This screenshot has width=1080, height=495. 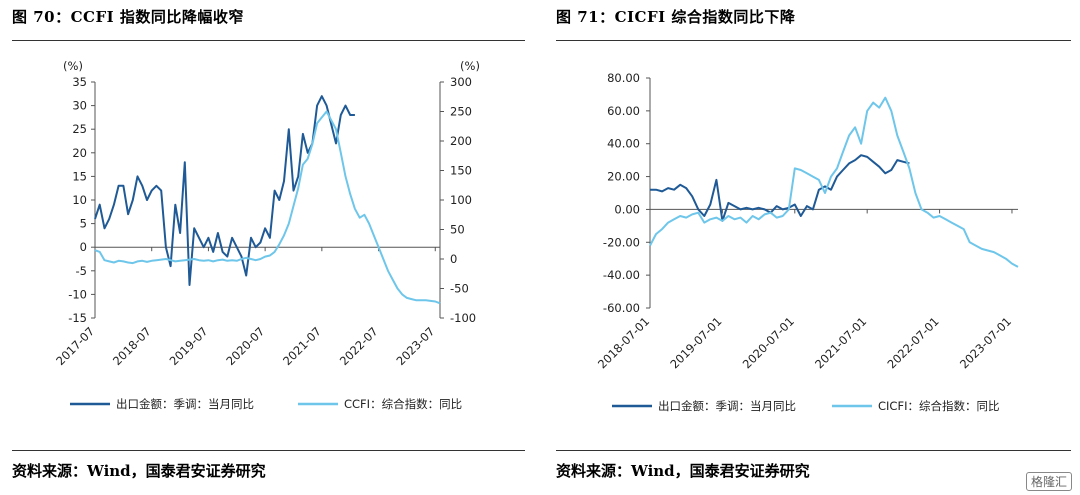 I want to click on chart1-right-unit: (%), so click(x=470, y=66).